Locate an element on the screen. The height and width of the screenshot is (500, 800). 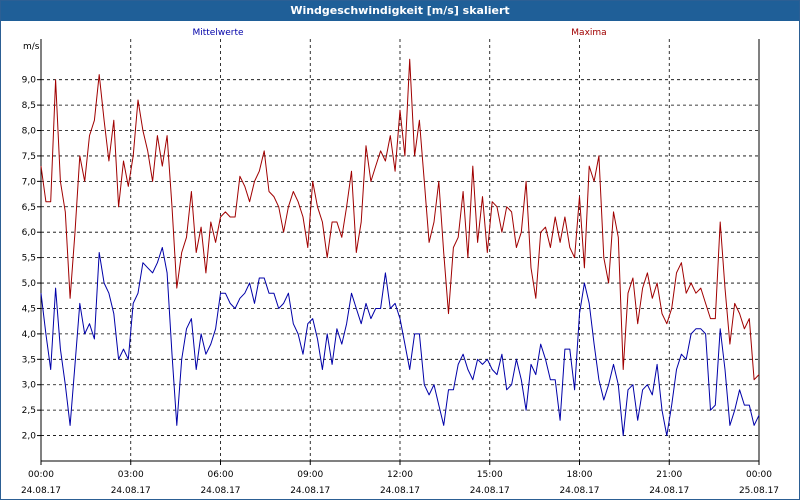
y-tick-label: 8,5 is located at coordinates (29, 106).